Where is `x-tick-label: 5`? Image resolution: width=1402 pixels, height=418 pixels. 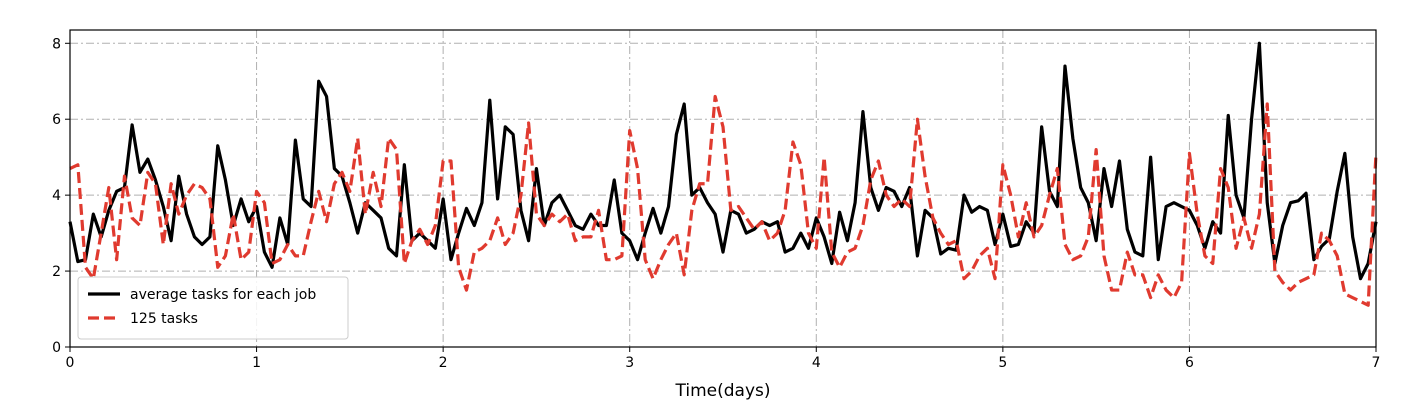 x-tick-label: 5 is located at coordinates (1002, 363).